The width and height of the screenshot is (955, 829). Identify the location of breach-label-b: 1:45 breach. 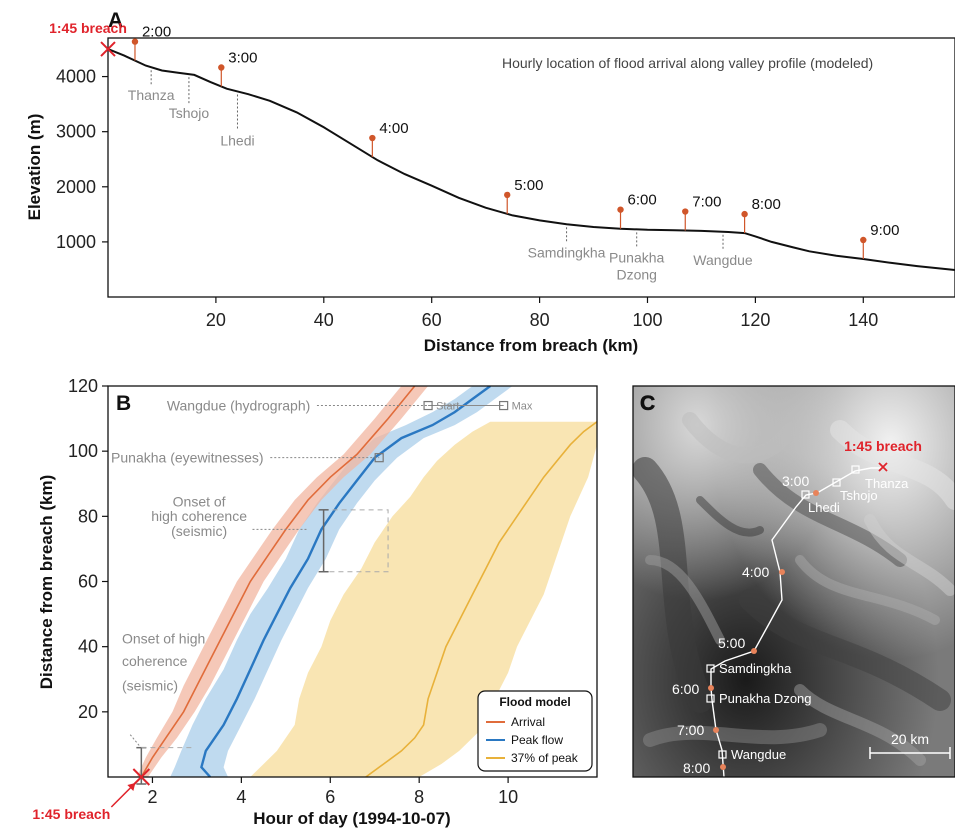
(71, 814).